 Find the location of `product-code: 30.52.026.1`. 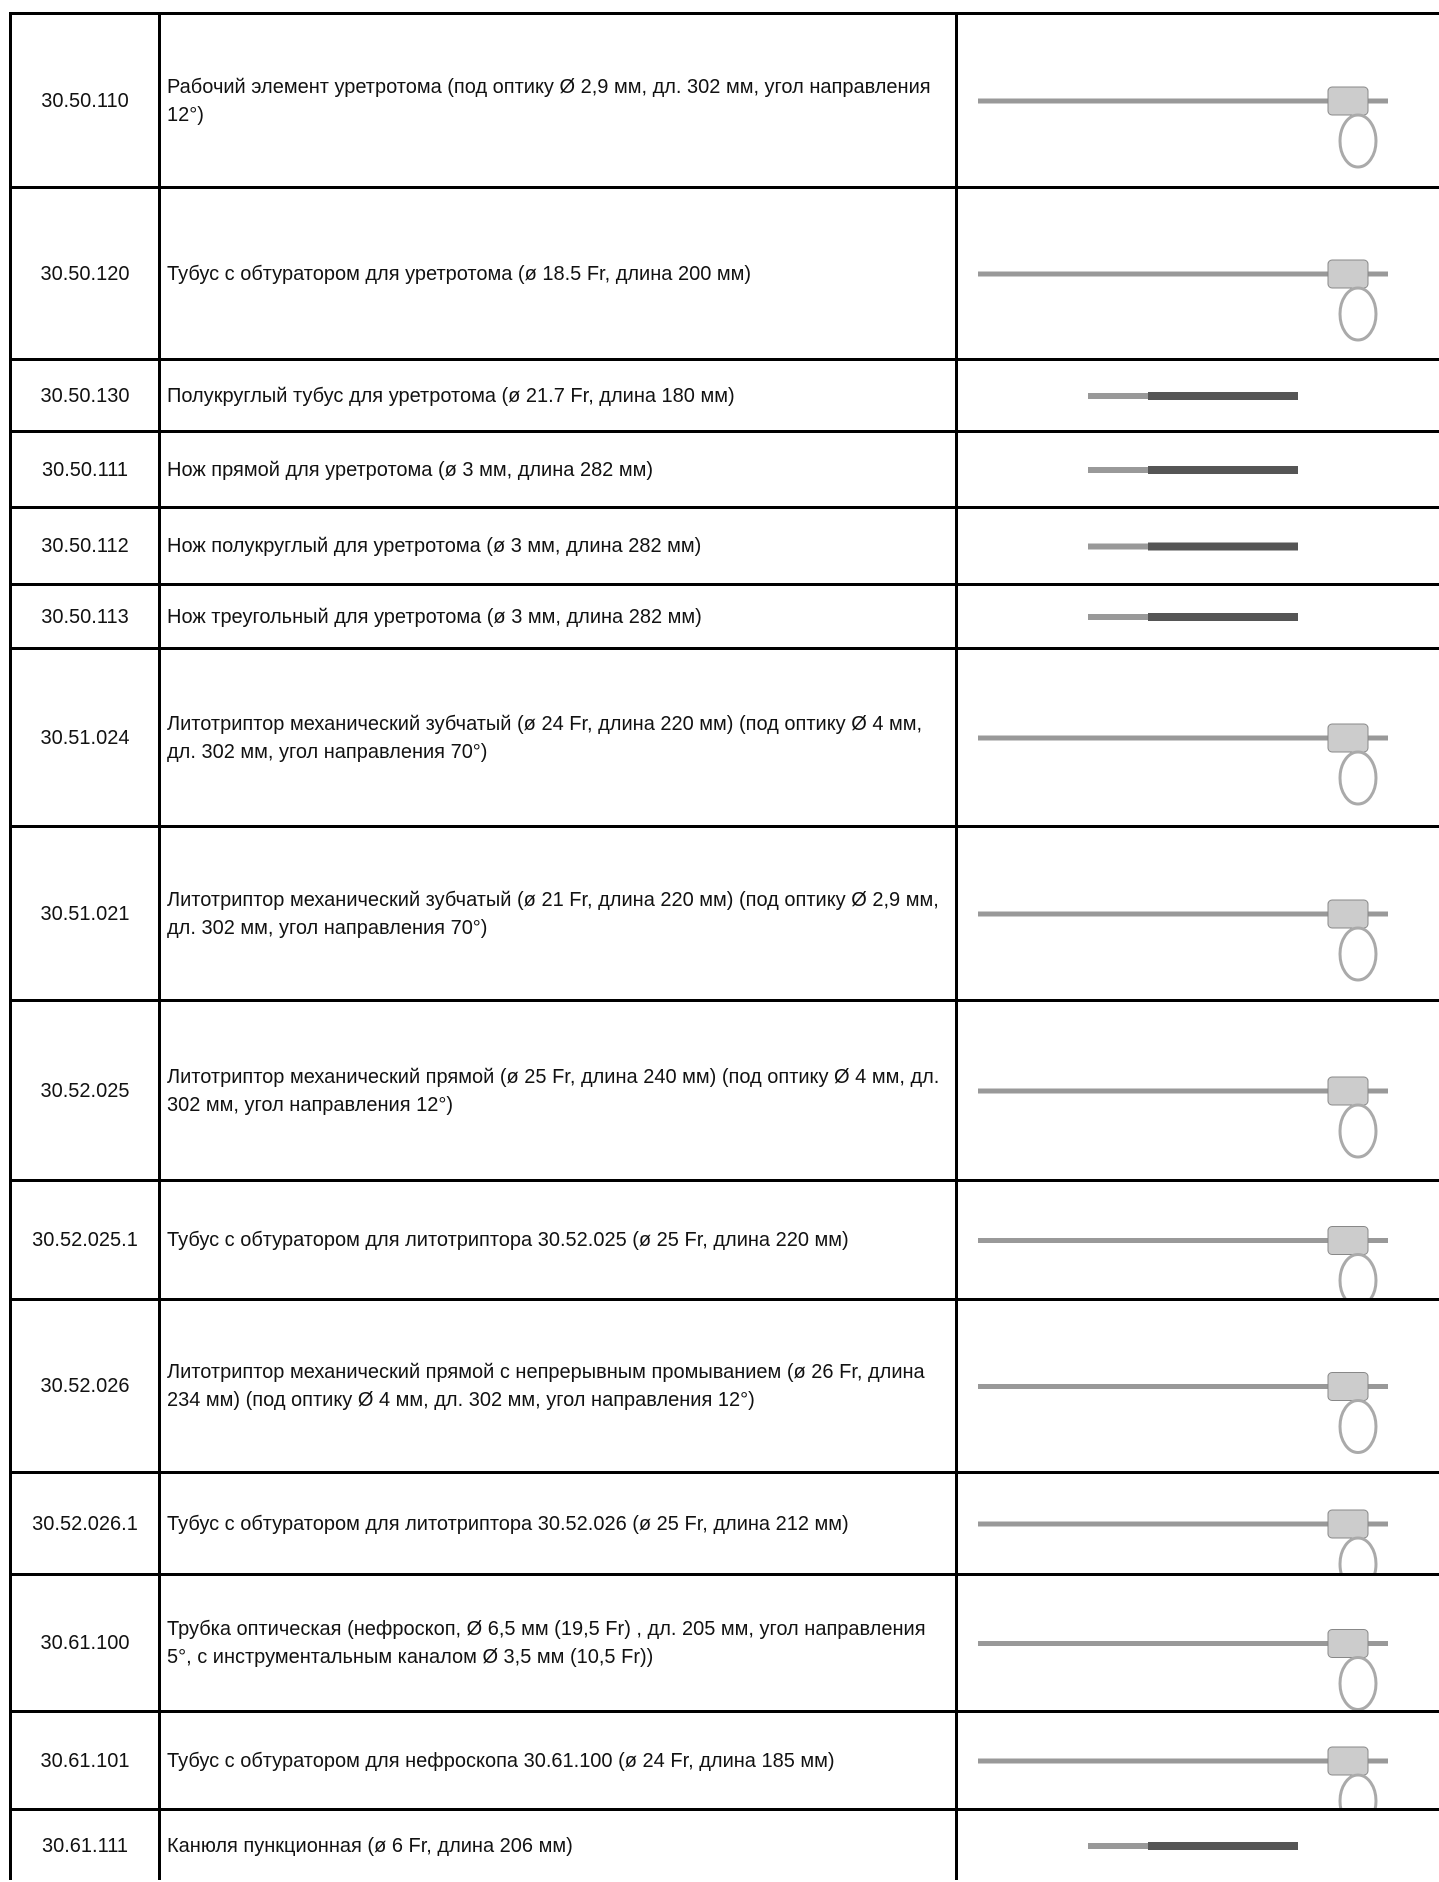

product-code: 30.52.026.1 is located at coordinates (85, 1523).